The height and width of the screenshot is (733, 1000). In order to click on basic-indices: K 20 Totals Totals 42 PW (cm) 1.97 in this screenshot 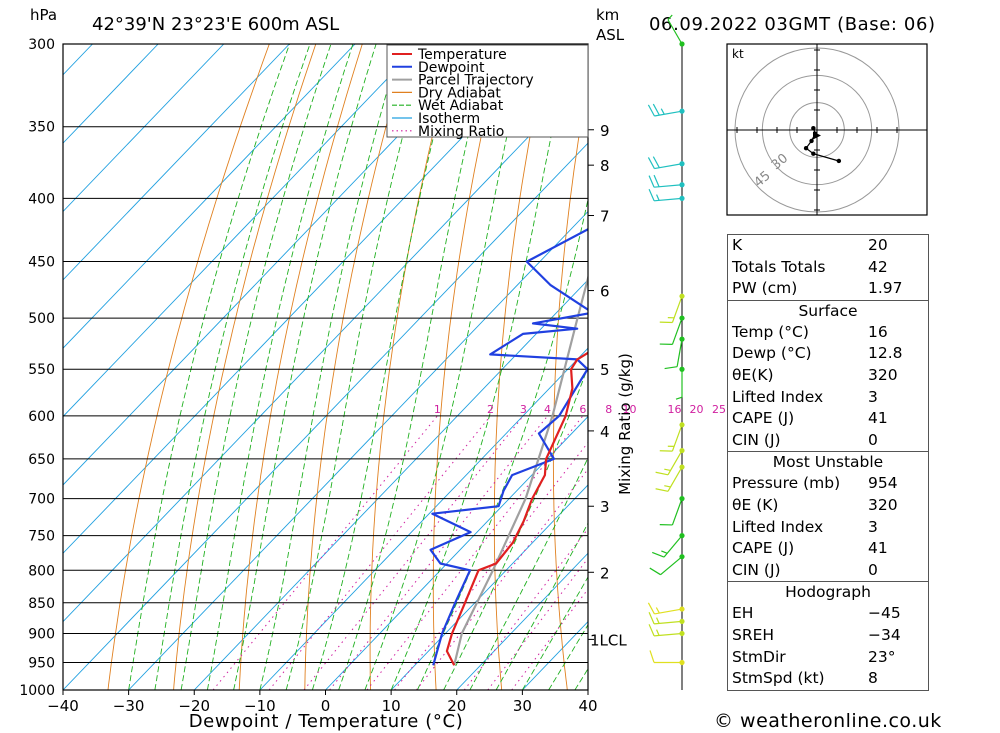, I will do `click(828, 267)`.